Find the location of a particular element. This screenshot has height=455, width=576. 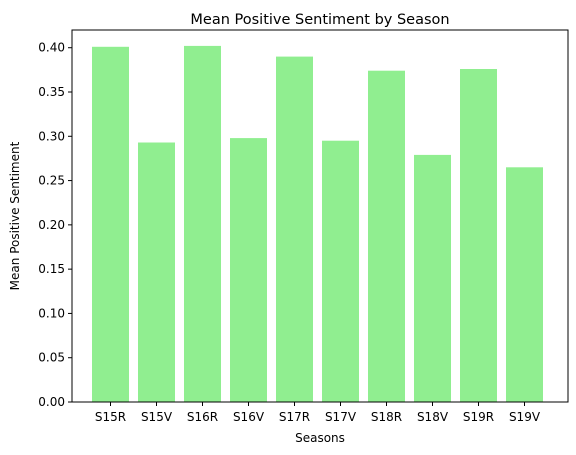

y-tick-label: 0.35 is located at coordinates (51, 92).